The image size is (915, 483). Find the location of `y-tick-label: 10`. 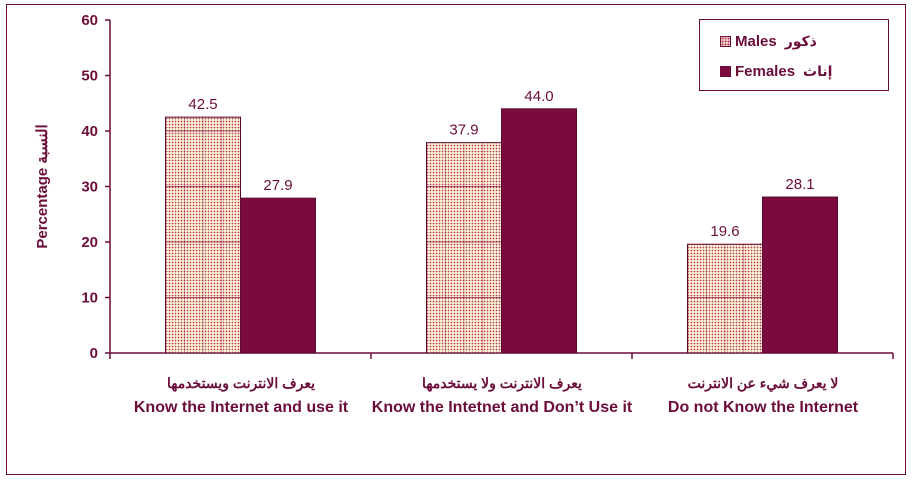

y-tick-label: 10 is located at coordinates (89, 298).